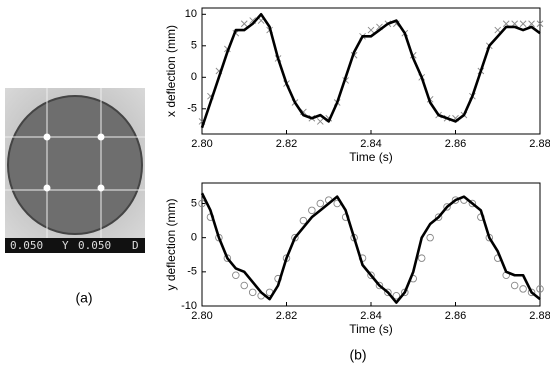 This screenshot has height=375, width=550. I want to click on readout: D, so click(135, 245).